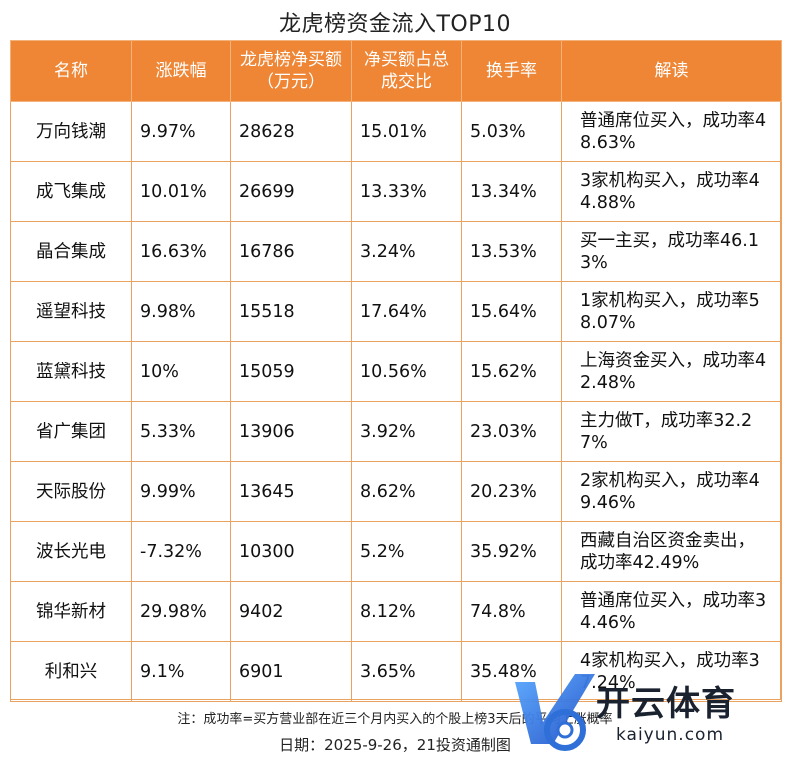  Describe the element at coordinates (71, 311) in the screenshot. I see `cell-name: 遥望科技` at that location.